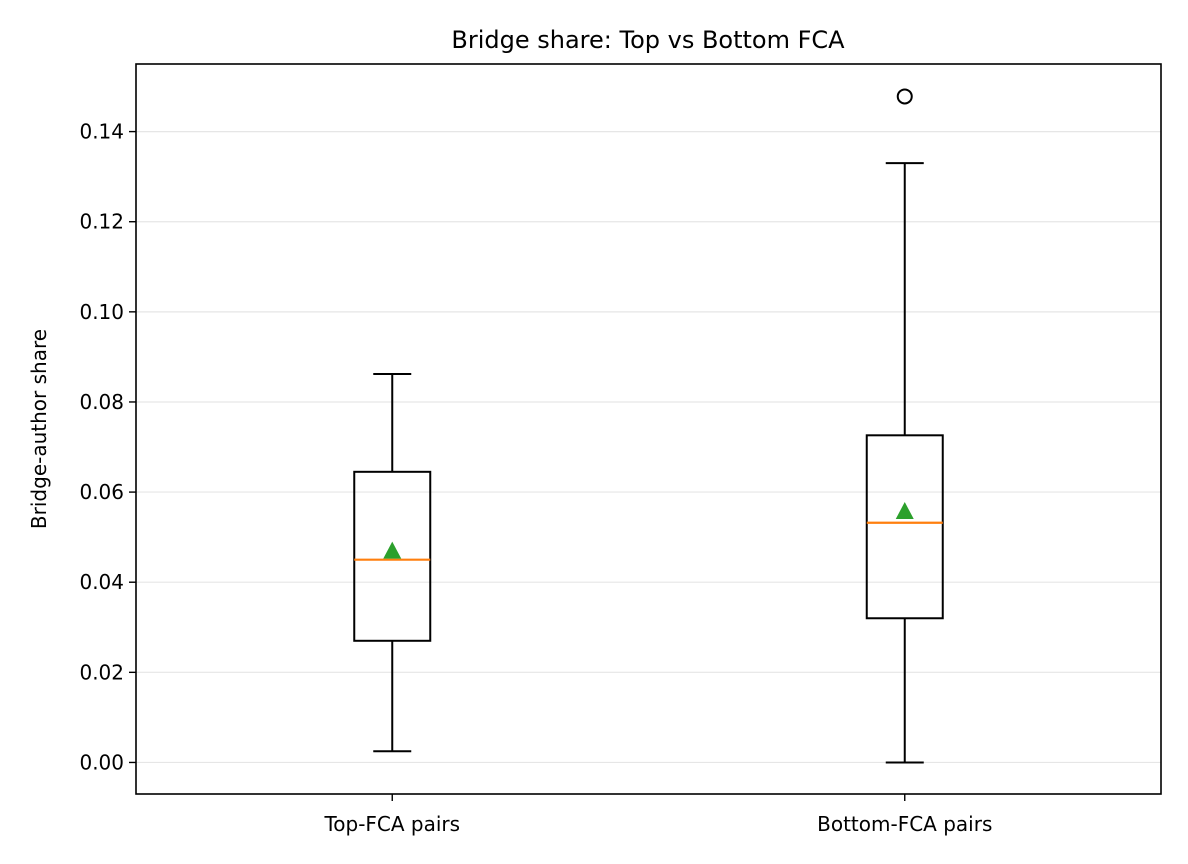  I want to click on outlier-point, so click(904, 96).